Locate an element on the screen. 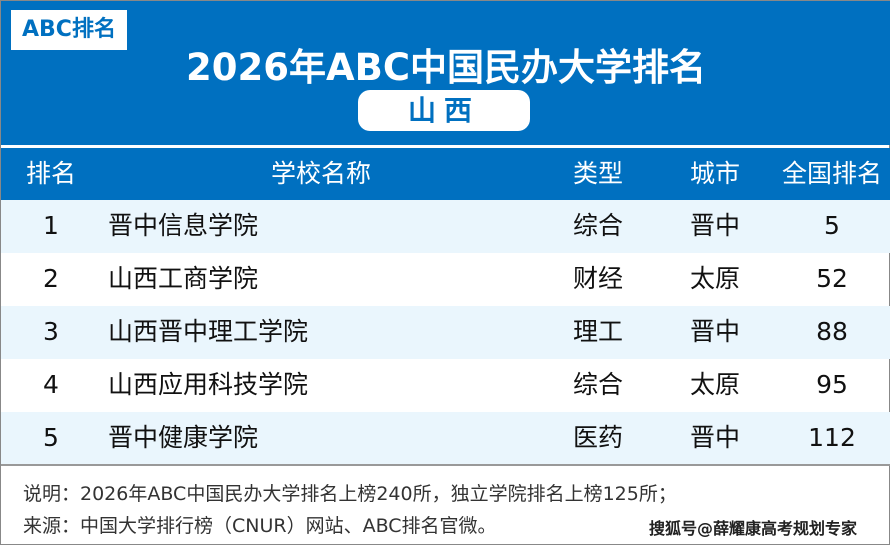 The height and width of the screenshot is (546, 890). table-row: 2 山西工商学院 财经 太原 52 is located at coordinates (445, 279).